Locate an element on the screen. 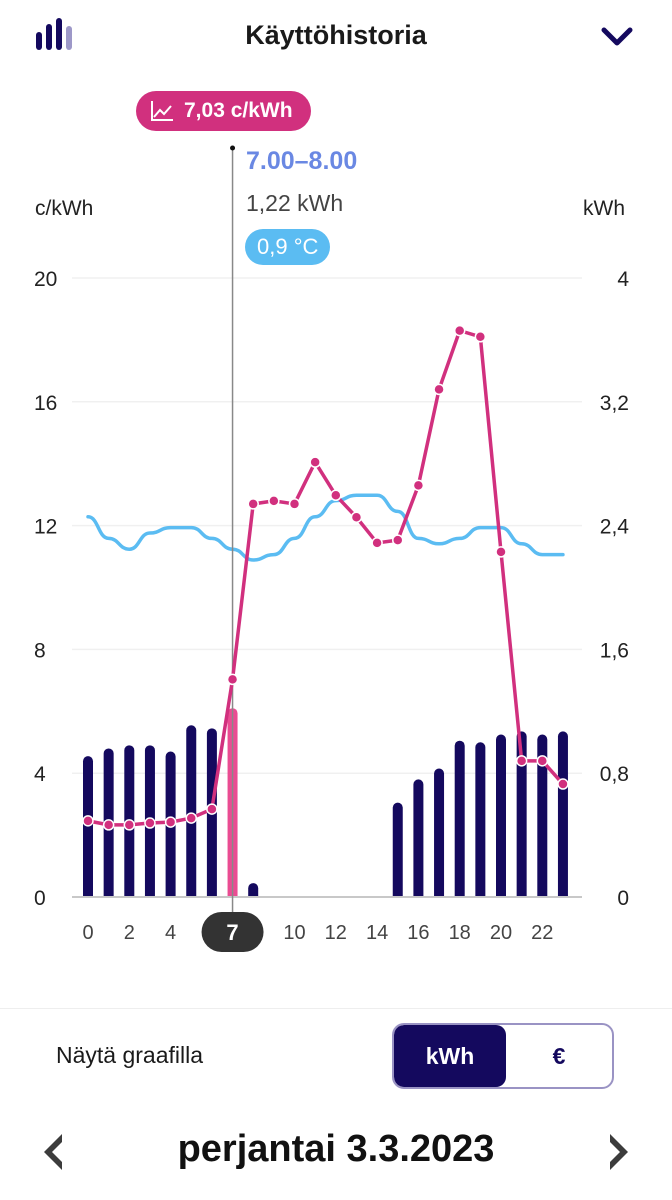  right-tick-label: 0,8 is located at coordinates (614, 774).